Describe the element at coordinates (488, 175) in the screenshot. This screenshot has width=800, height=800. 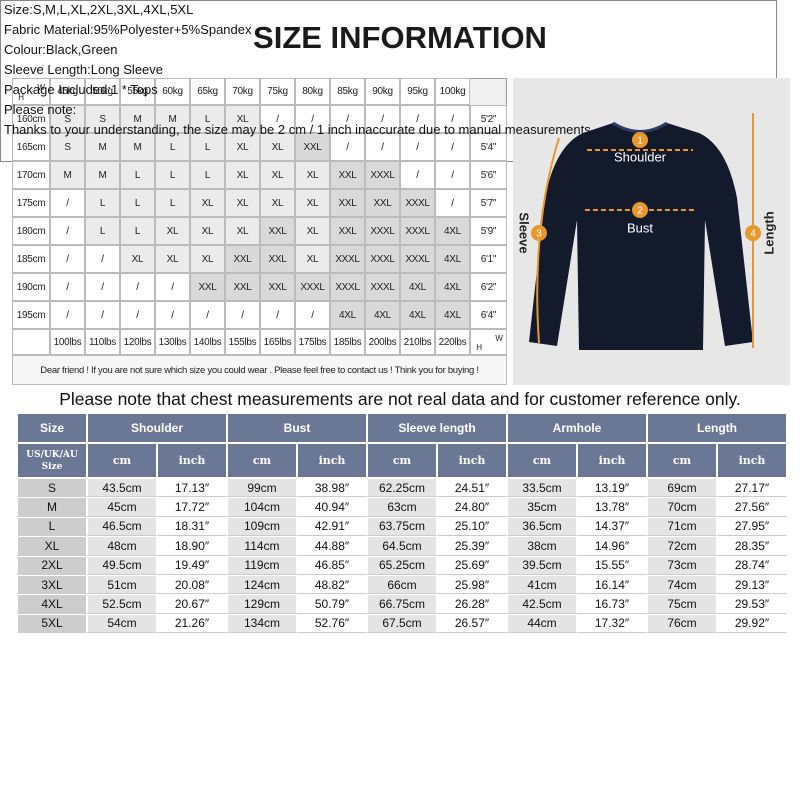
I see `inch-label: 5'6"` at that location.